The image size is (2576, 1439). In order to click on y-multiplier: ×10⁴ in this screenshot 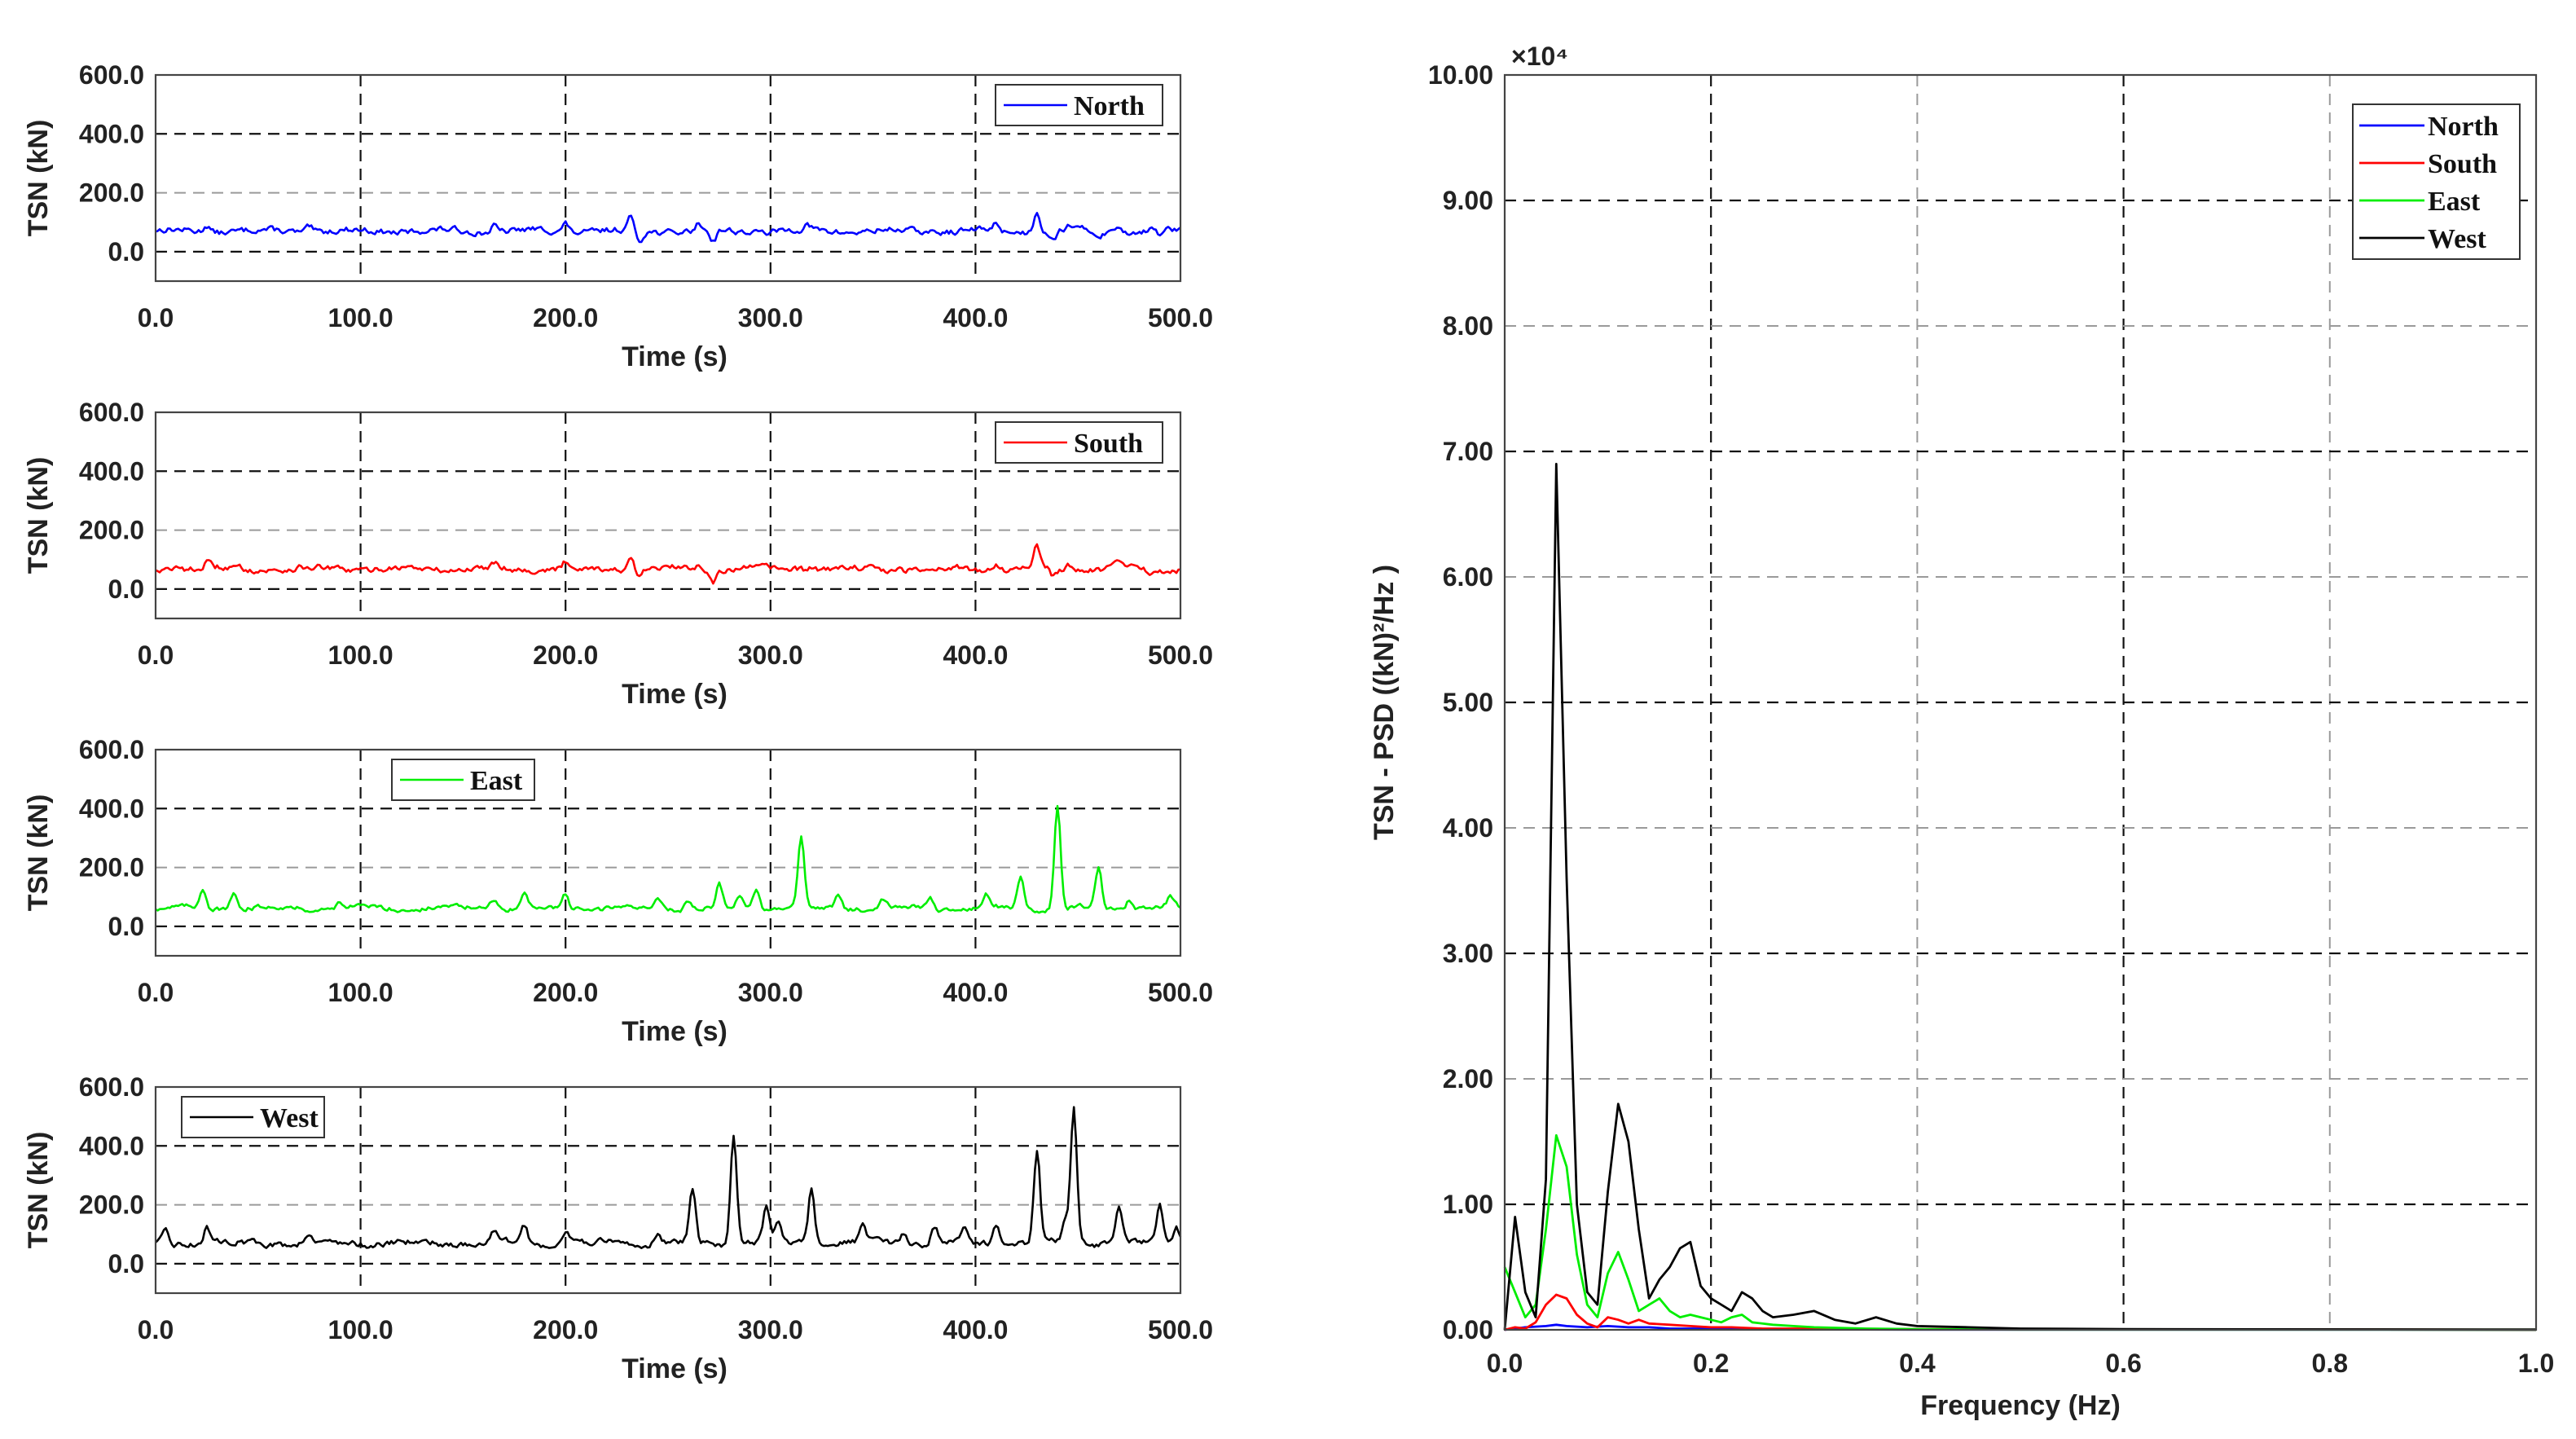, I will do `click(1539, 56)`.